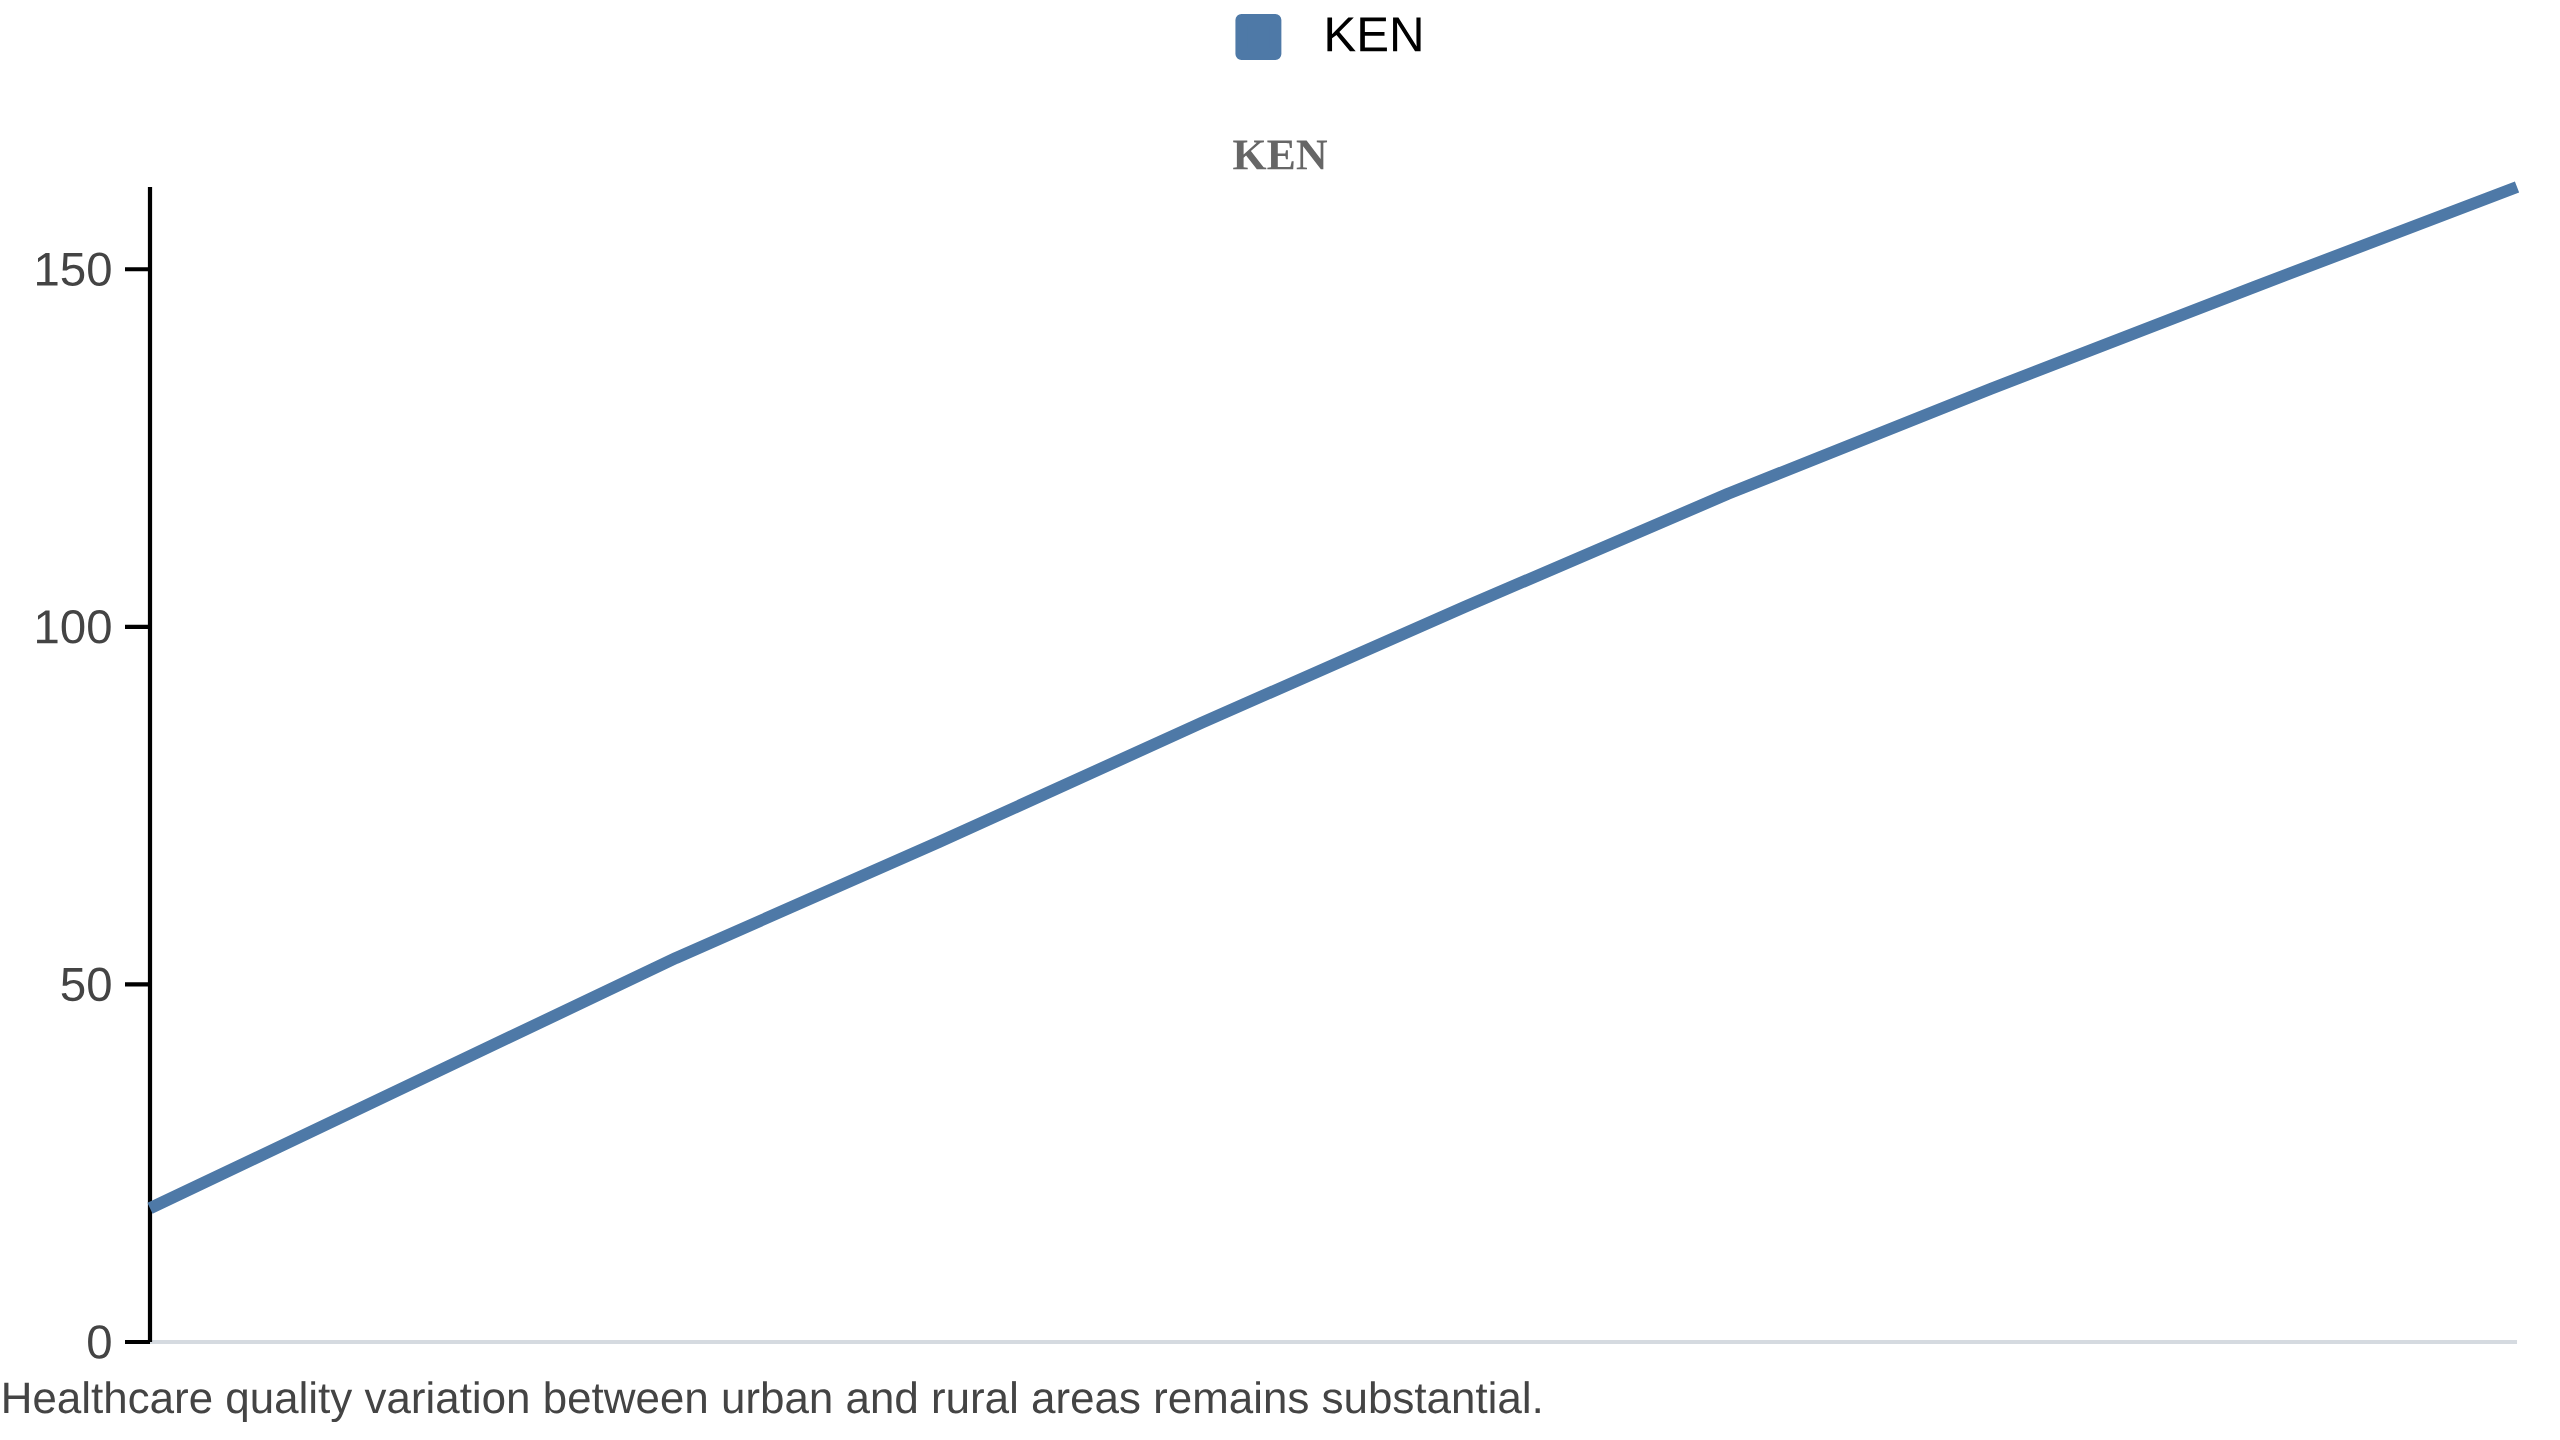  What do you see at coordinates (1374, 34) in the screenshot?
I see `legend-label: KEN` at bounding box center [1374, 34].